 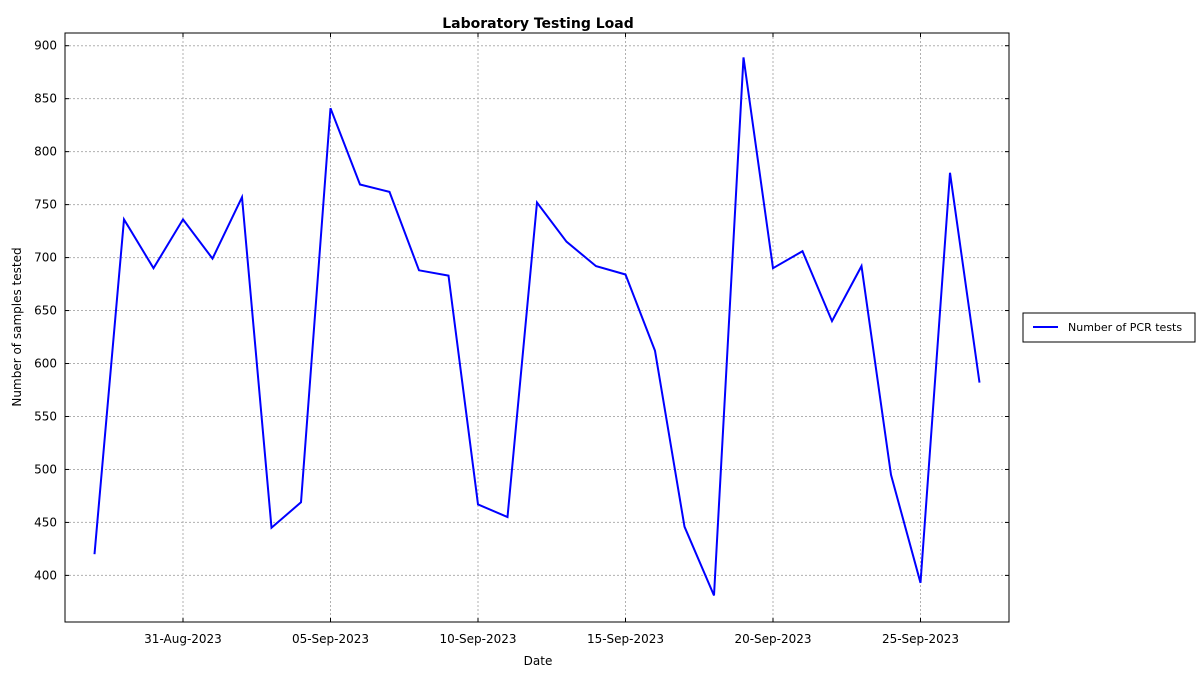 I want to click on y-tick-label: 600, so click(x=45, y=364).